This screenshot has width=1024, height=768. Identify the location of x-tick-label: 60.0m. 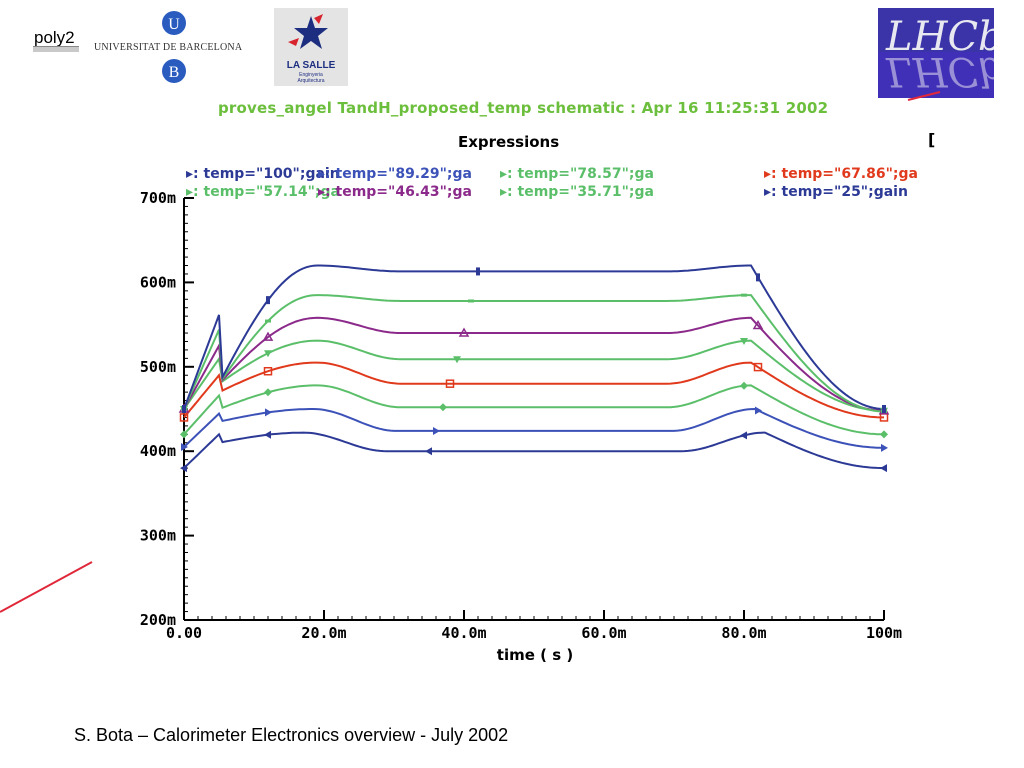
(603, 633).